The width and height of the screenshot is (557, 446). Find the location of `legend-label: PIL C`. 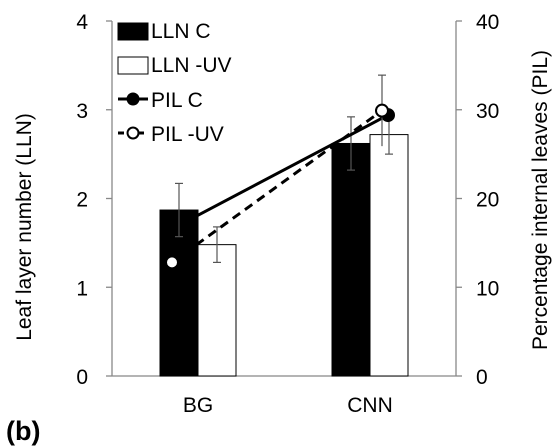

legend-label: PIL C is located at coordinates (177, 100).